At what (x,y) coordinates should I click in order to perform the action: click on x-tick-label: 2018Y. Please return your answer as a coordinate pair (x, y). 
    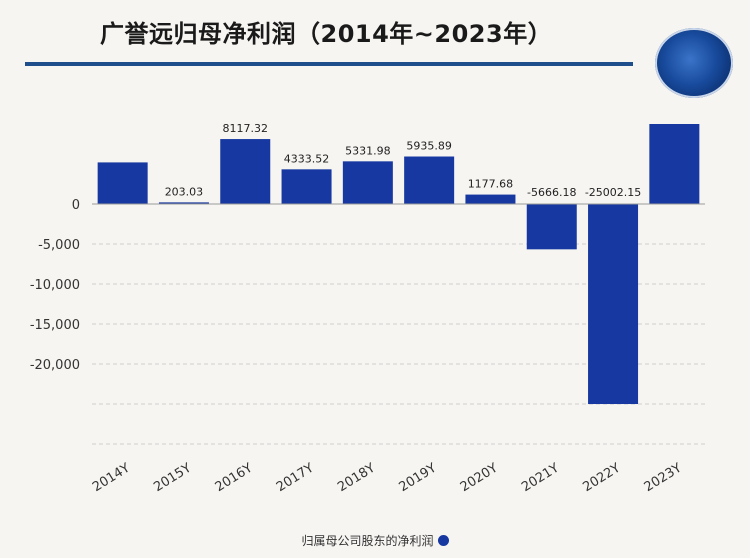
    Looking at the image, I should click on (356, 478).